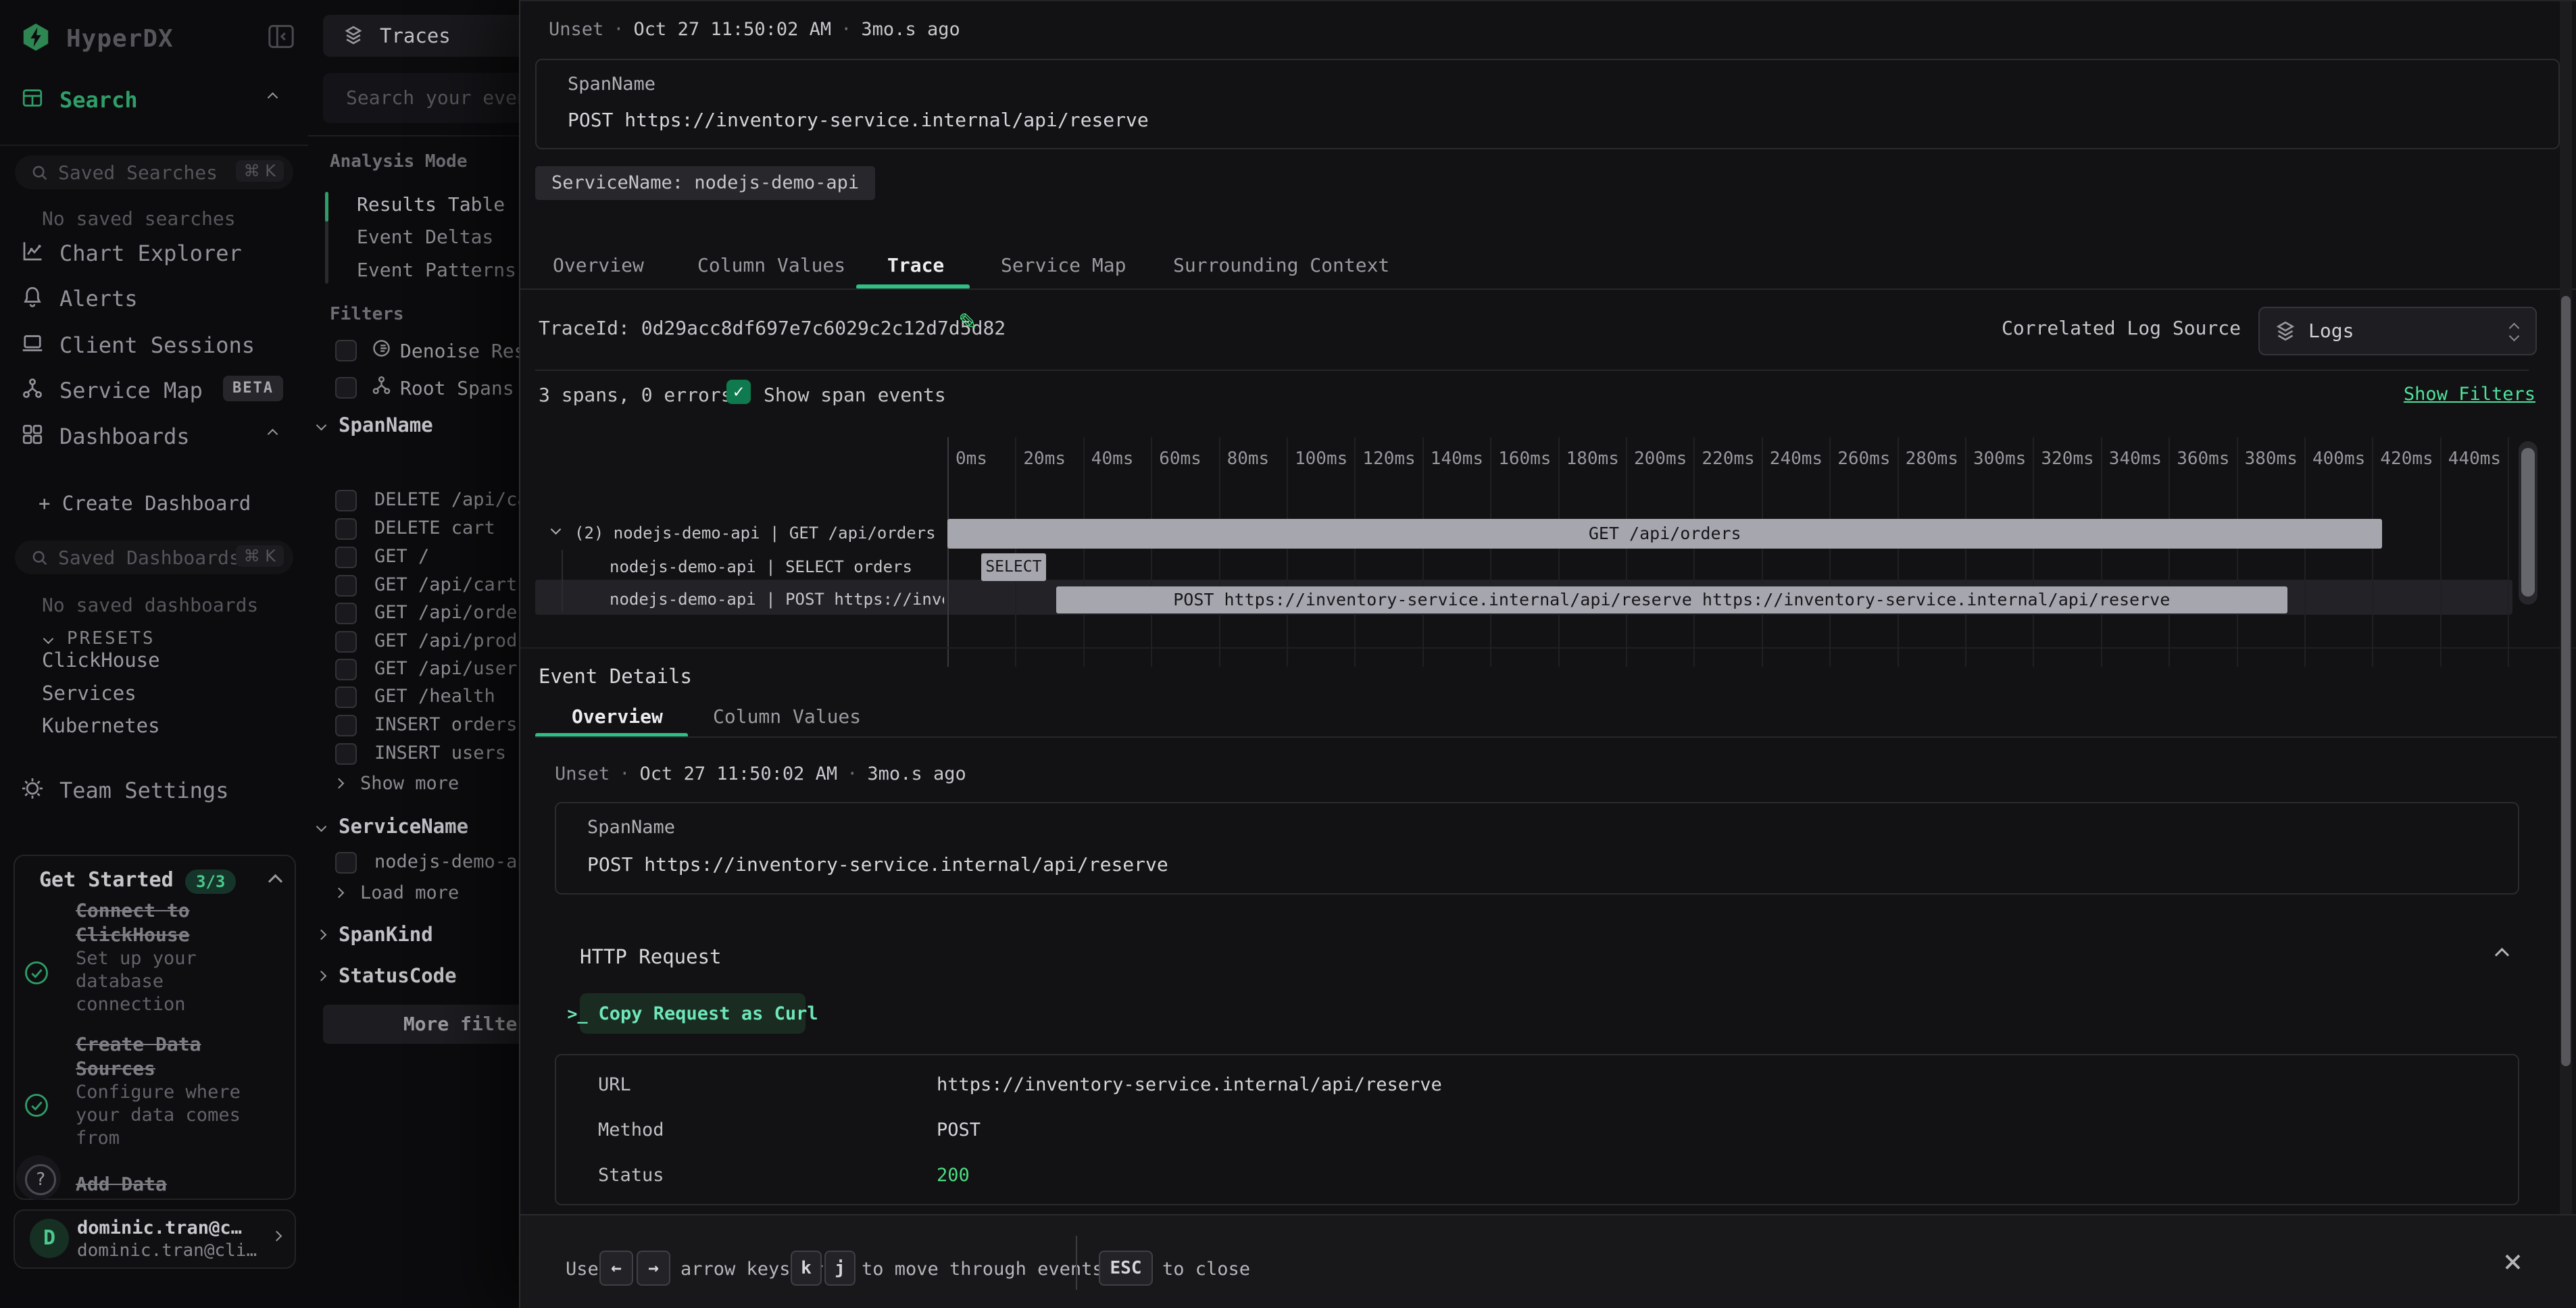 The image size is (2576, 1308). Describe the element at coordinates (346, 529) in the screenshot. I see `value-checkbox-delete-cart` at that location.